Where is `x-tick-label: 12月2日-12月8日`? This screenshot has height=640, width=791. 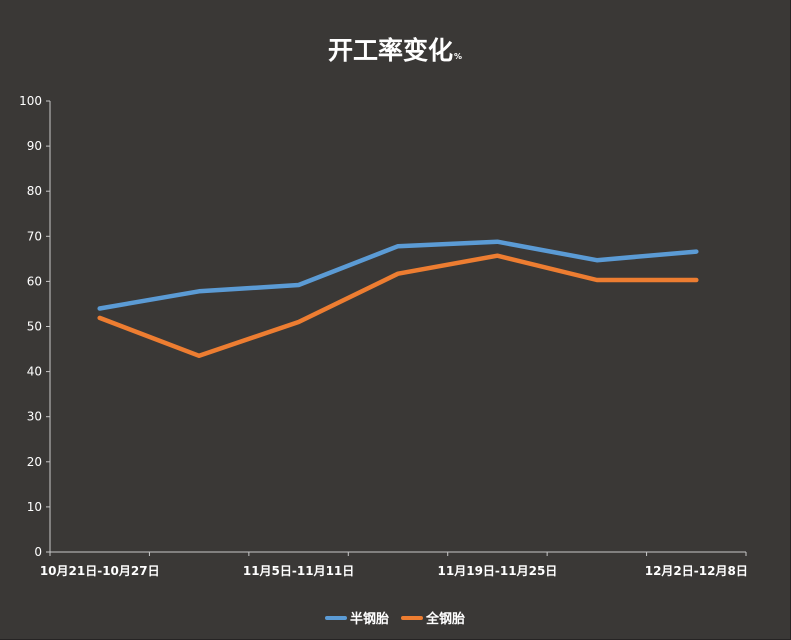
x-tick-label: 12月2日-12月8日 is located at coordinates (696, 571).